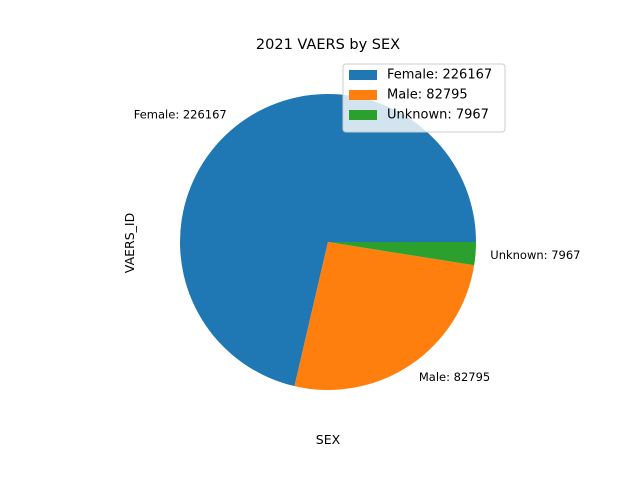 The image size is (640, 480). What do you see at coordinates (328, 439) in the screenshot?
I see `x-axis-label: SEX` at bounding box center [328, 439].